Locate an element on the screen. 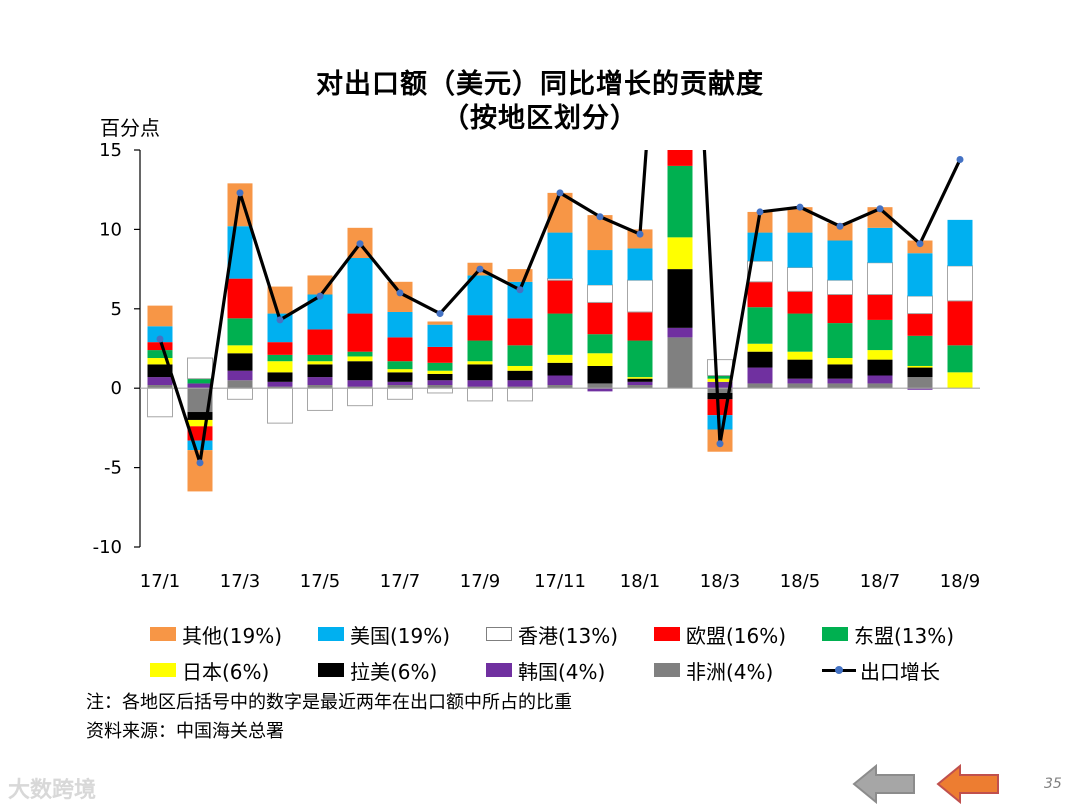 Image resolution: width=1080 pixels, height=810 pixels. legend-line-swatch is located at coordinates (839, 670).